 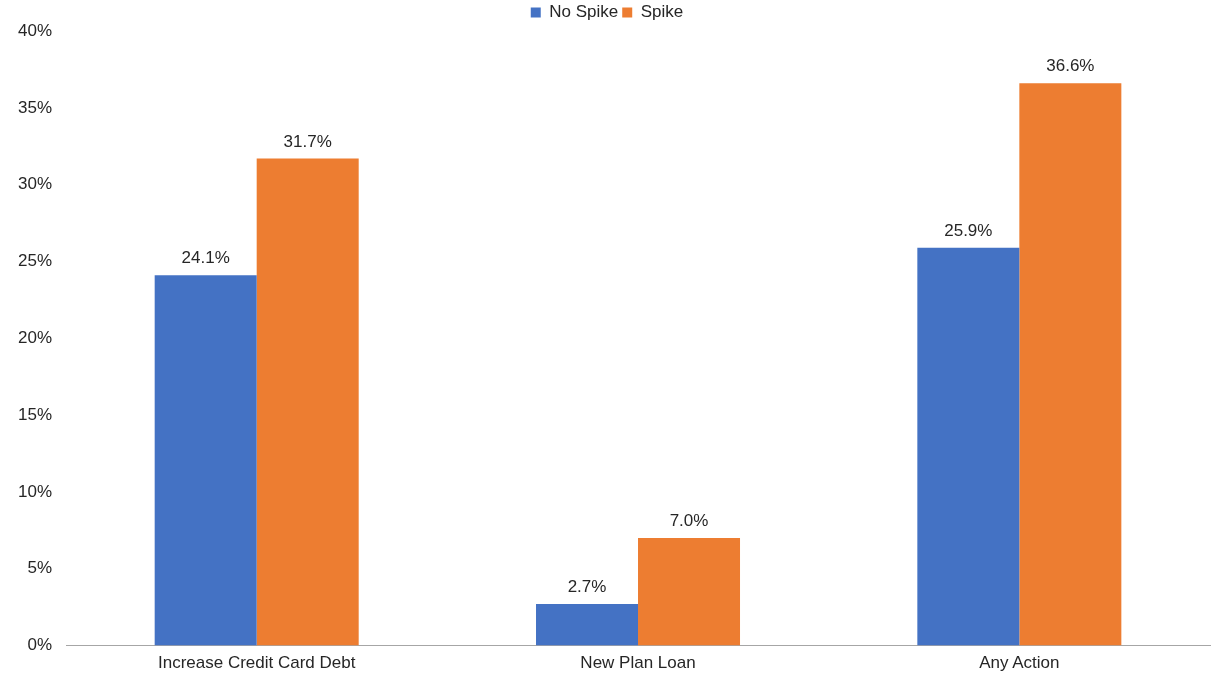 I want to click on data-label: 25.9%, so click(x=968, y=230).